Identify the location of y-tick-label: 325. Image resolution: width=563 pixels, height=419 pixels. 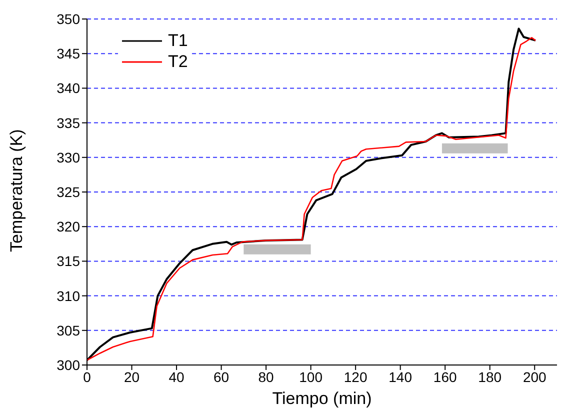
(68, 192).